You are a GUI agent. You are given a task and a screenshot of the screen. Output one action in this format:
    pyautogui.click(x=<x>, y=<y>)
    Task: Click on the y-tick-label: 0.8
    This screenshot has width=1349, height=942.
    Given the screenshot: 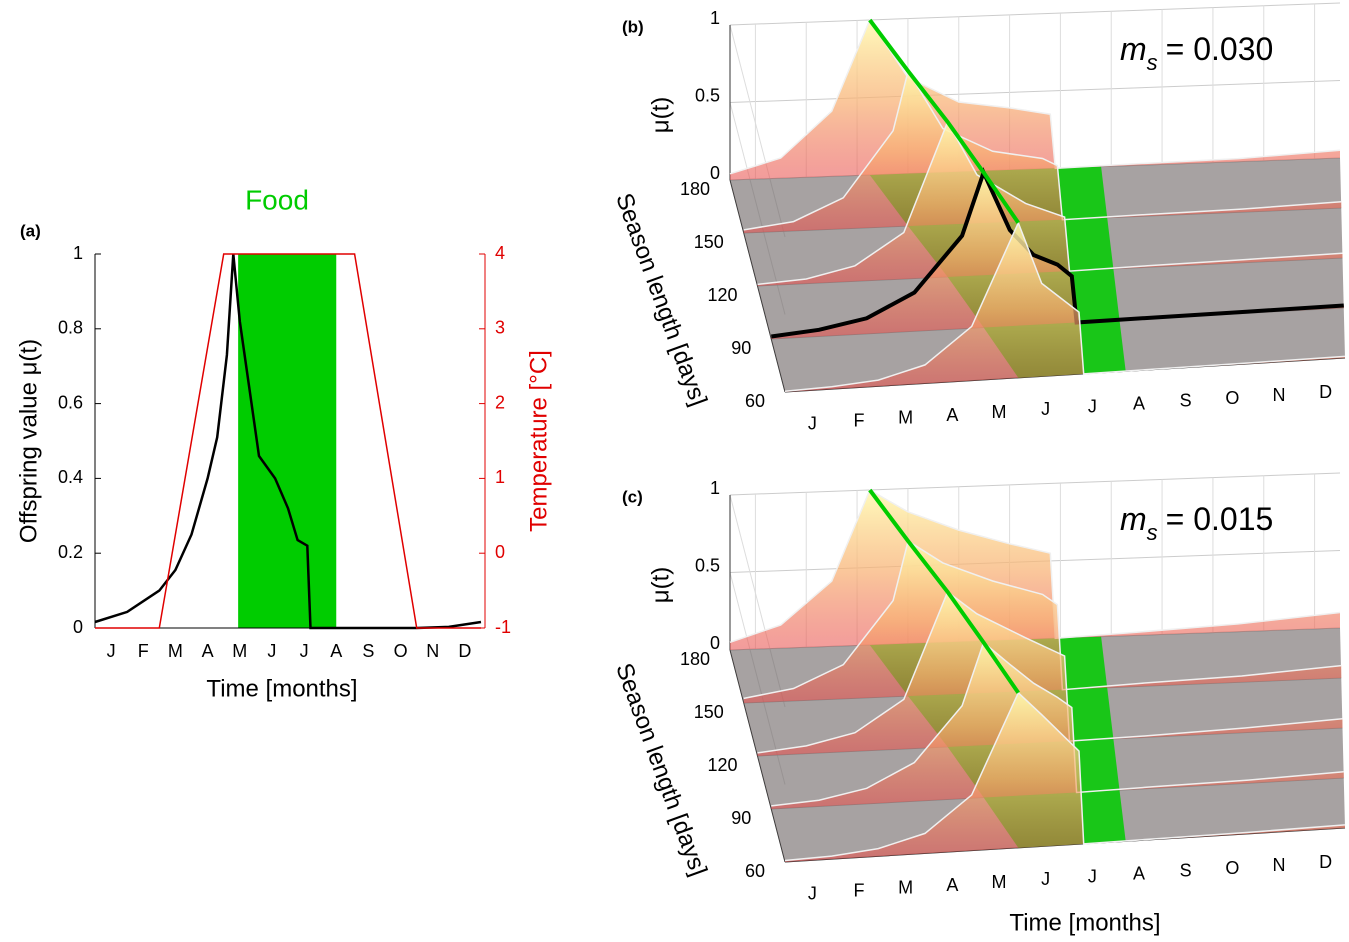 What is the action you would take?
    pyautogui.click(x=70, y=328)
    